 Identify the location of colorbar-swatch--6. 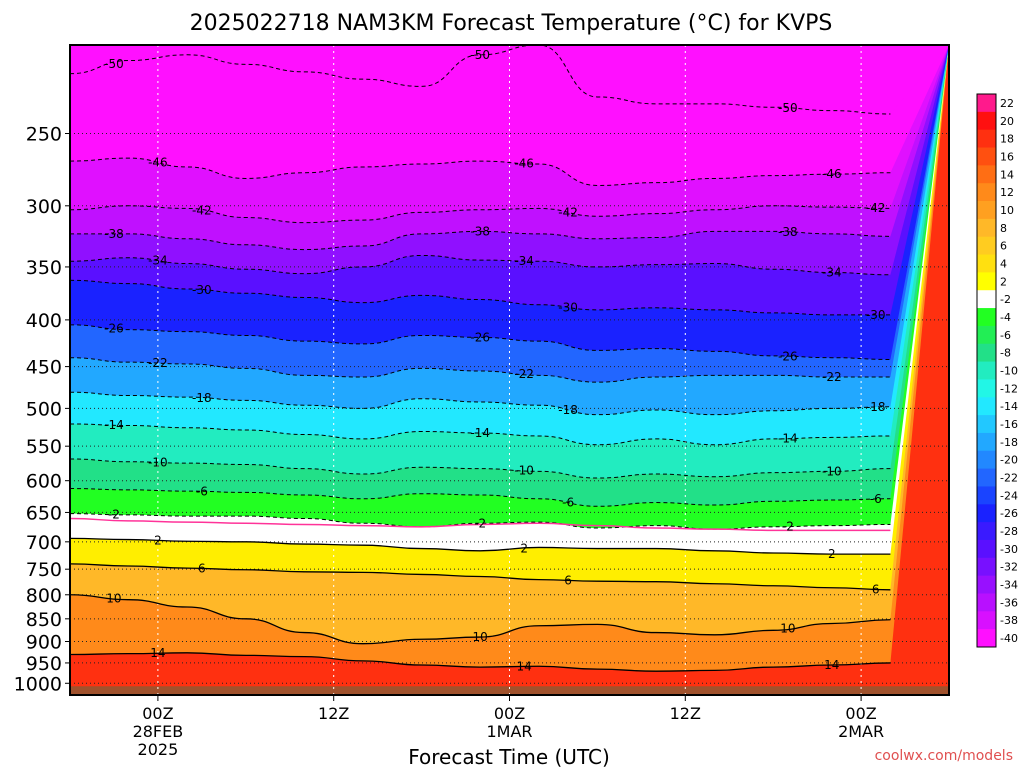
(986, 335).